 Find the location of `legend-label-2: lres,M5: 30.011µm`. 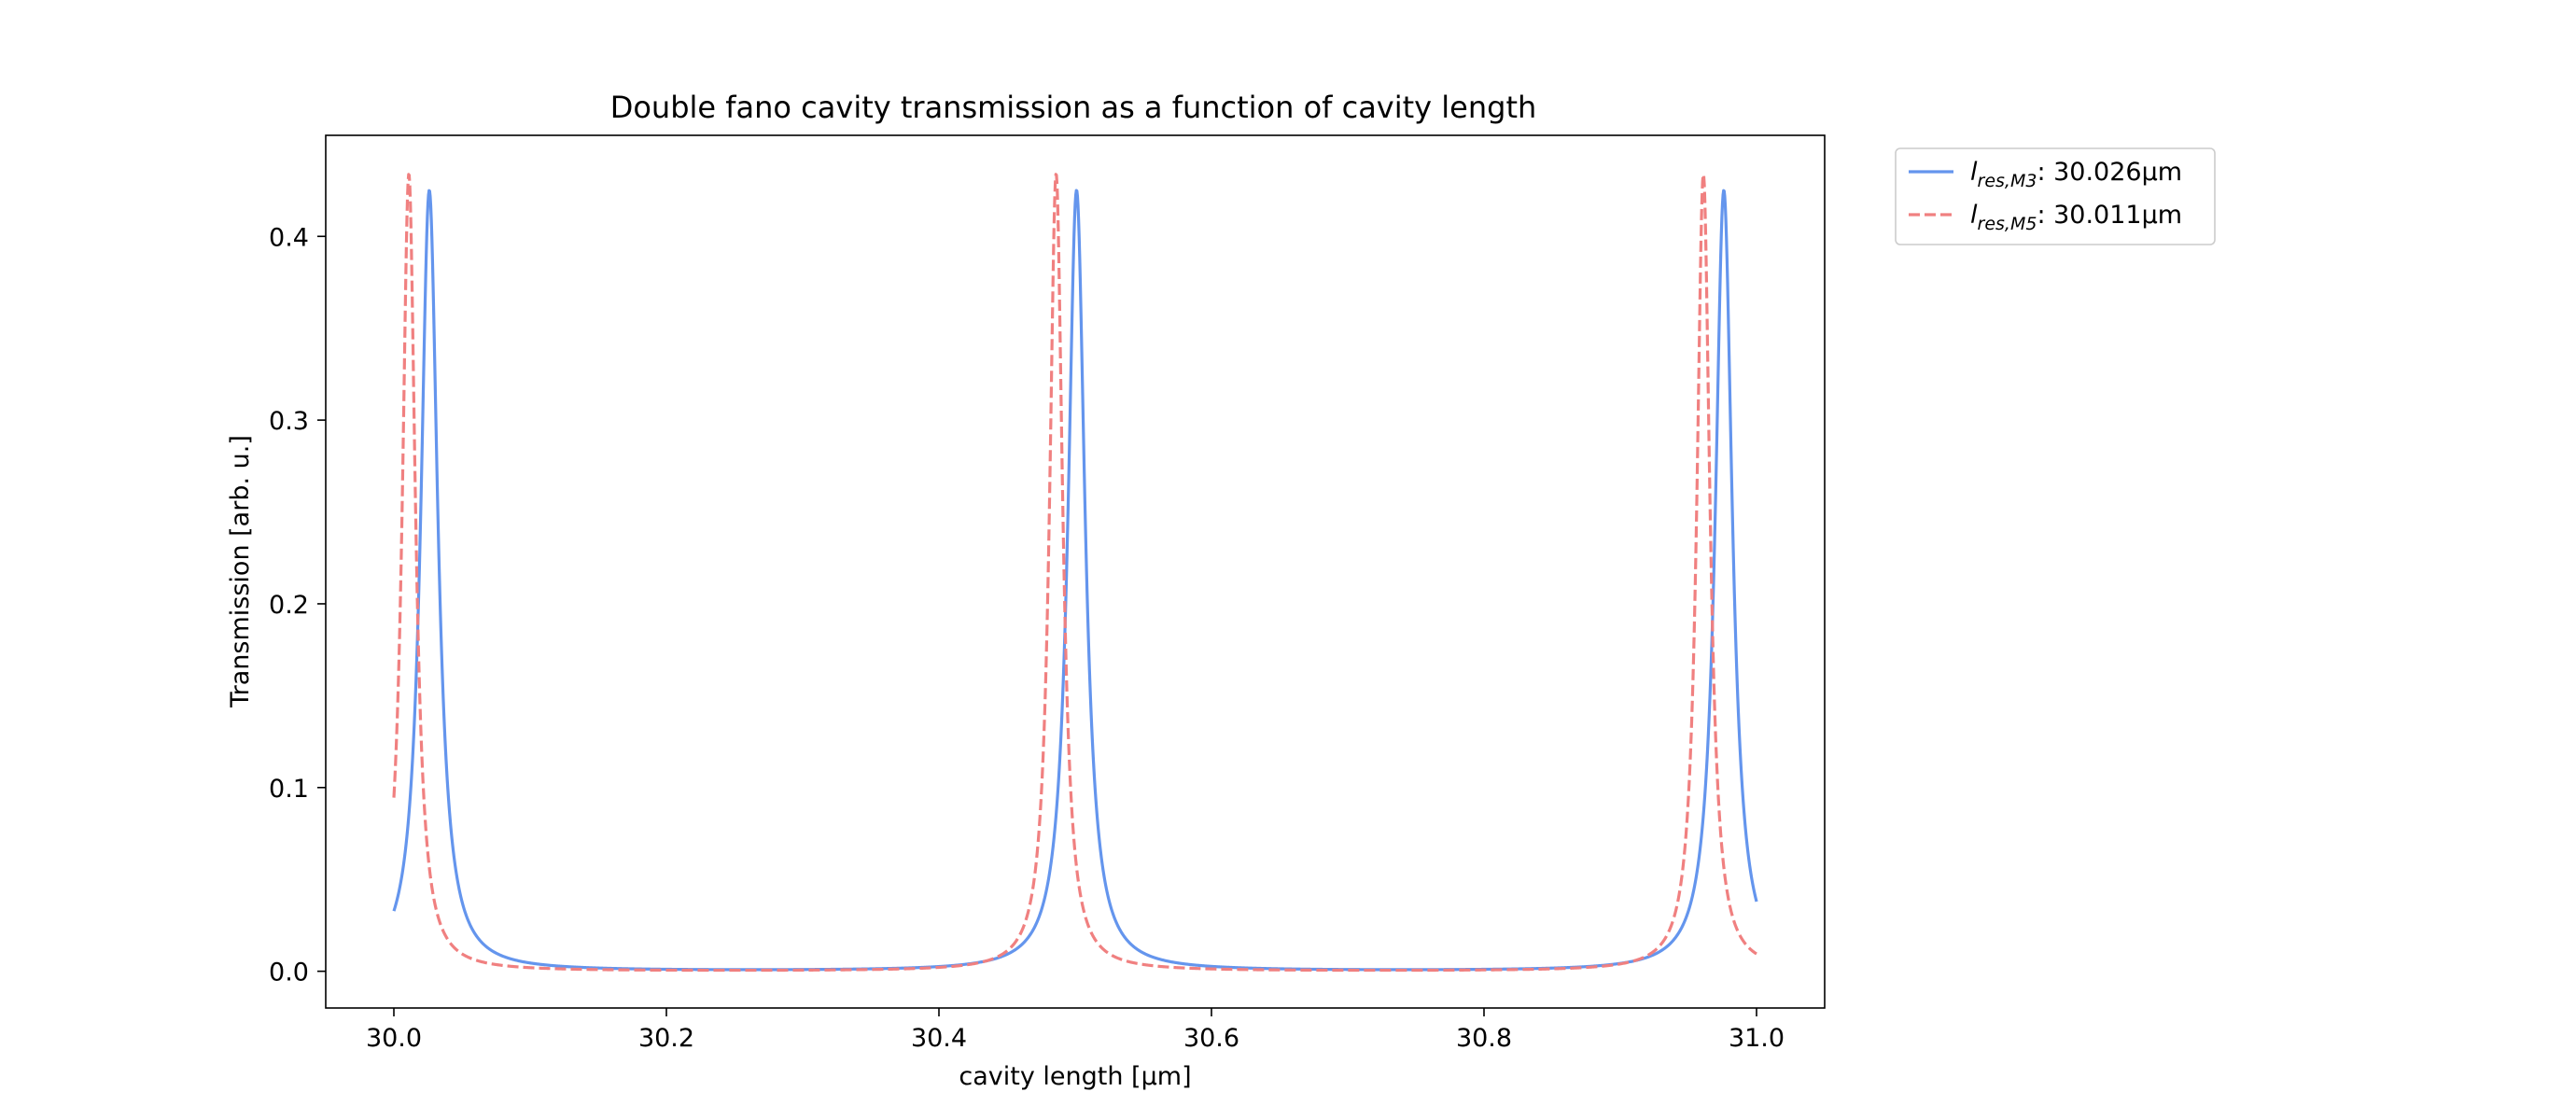

legend-label-2: lres,M5: 30.011µm is located at coordinates (2076, 217).